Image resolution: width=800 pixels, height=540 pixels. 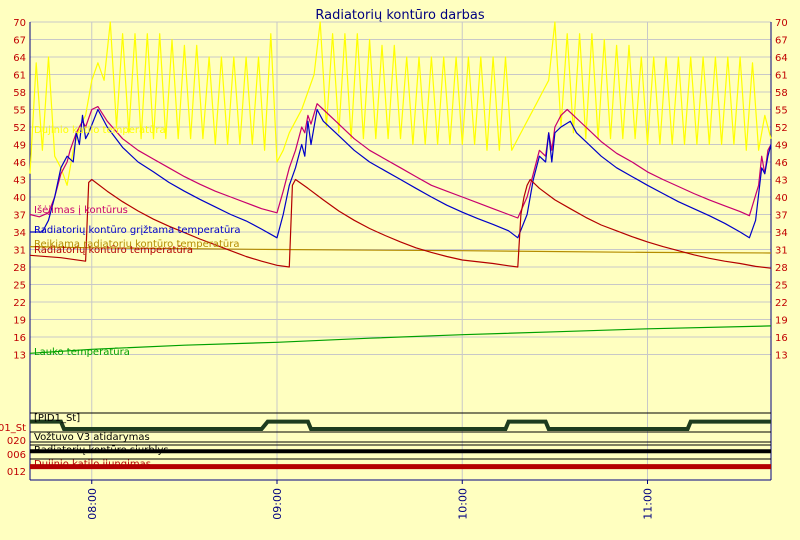 I want to click on y-tick-label-left: 13, so click(x=19, y=356).